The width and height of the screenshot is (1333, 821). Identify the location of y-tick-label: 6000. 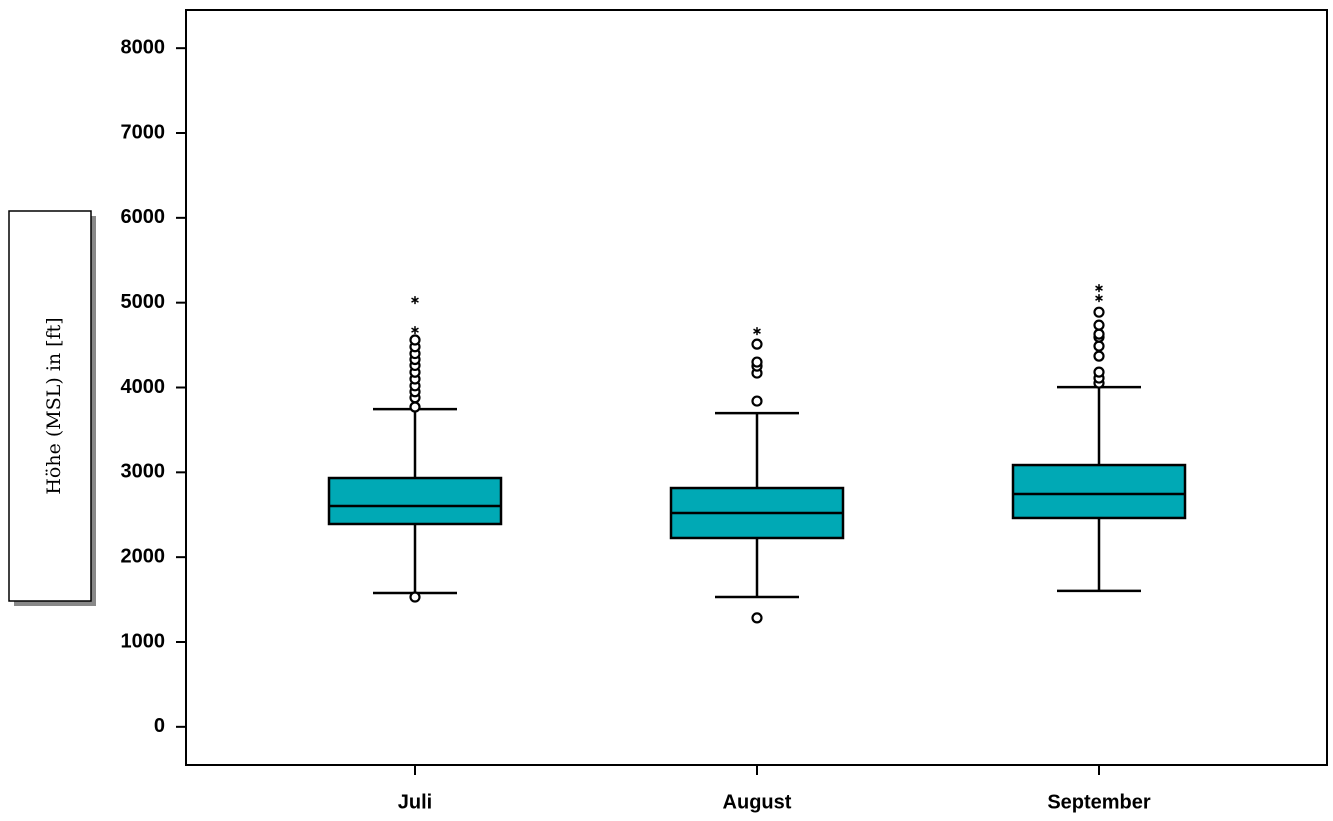
(143, 217).